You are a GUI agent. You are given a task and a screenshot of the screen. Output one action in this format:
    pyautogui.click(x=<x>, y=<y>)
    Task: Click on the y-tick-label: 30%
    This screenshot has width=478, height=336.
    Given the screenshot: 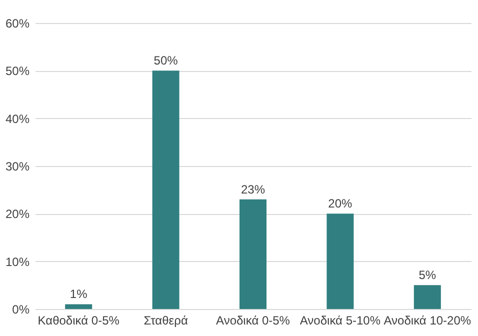 What is the action you would take?
    pyautogui.click(x=17, y=167)
    